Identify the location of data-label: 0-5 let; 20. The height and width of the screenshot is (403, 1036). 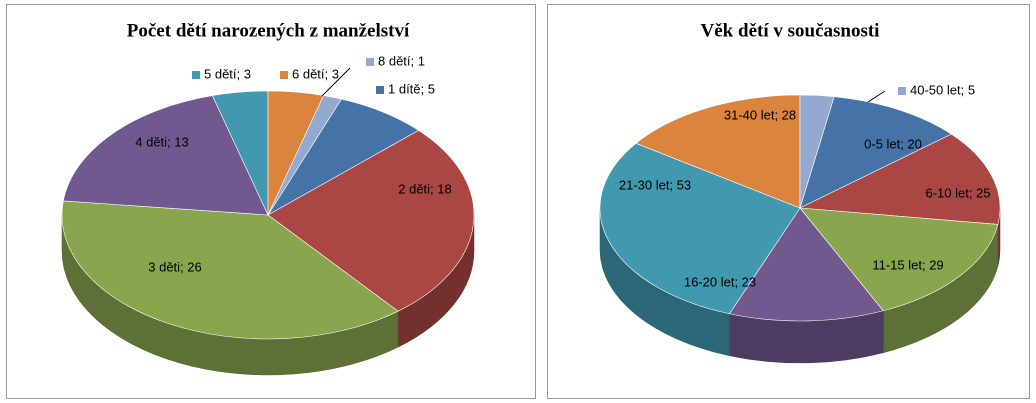
(893, 143).